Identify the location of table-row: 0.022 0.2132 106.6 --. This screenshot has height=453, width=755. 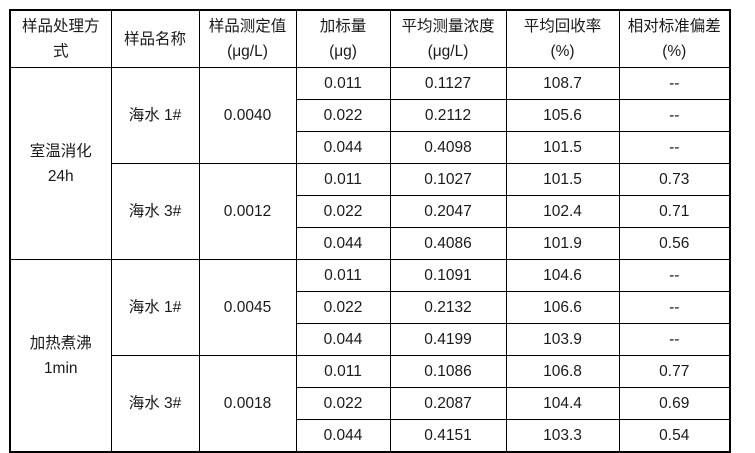
(370, 307).